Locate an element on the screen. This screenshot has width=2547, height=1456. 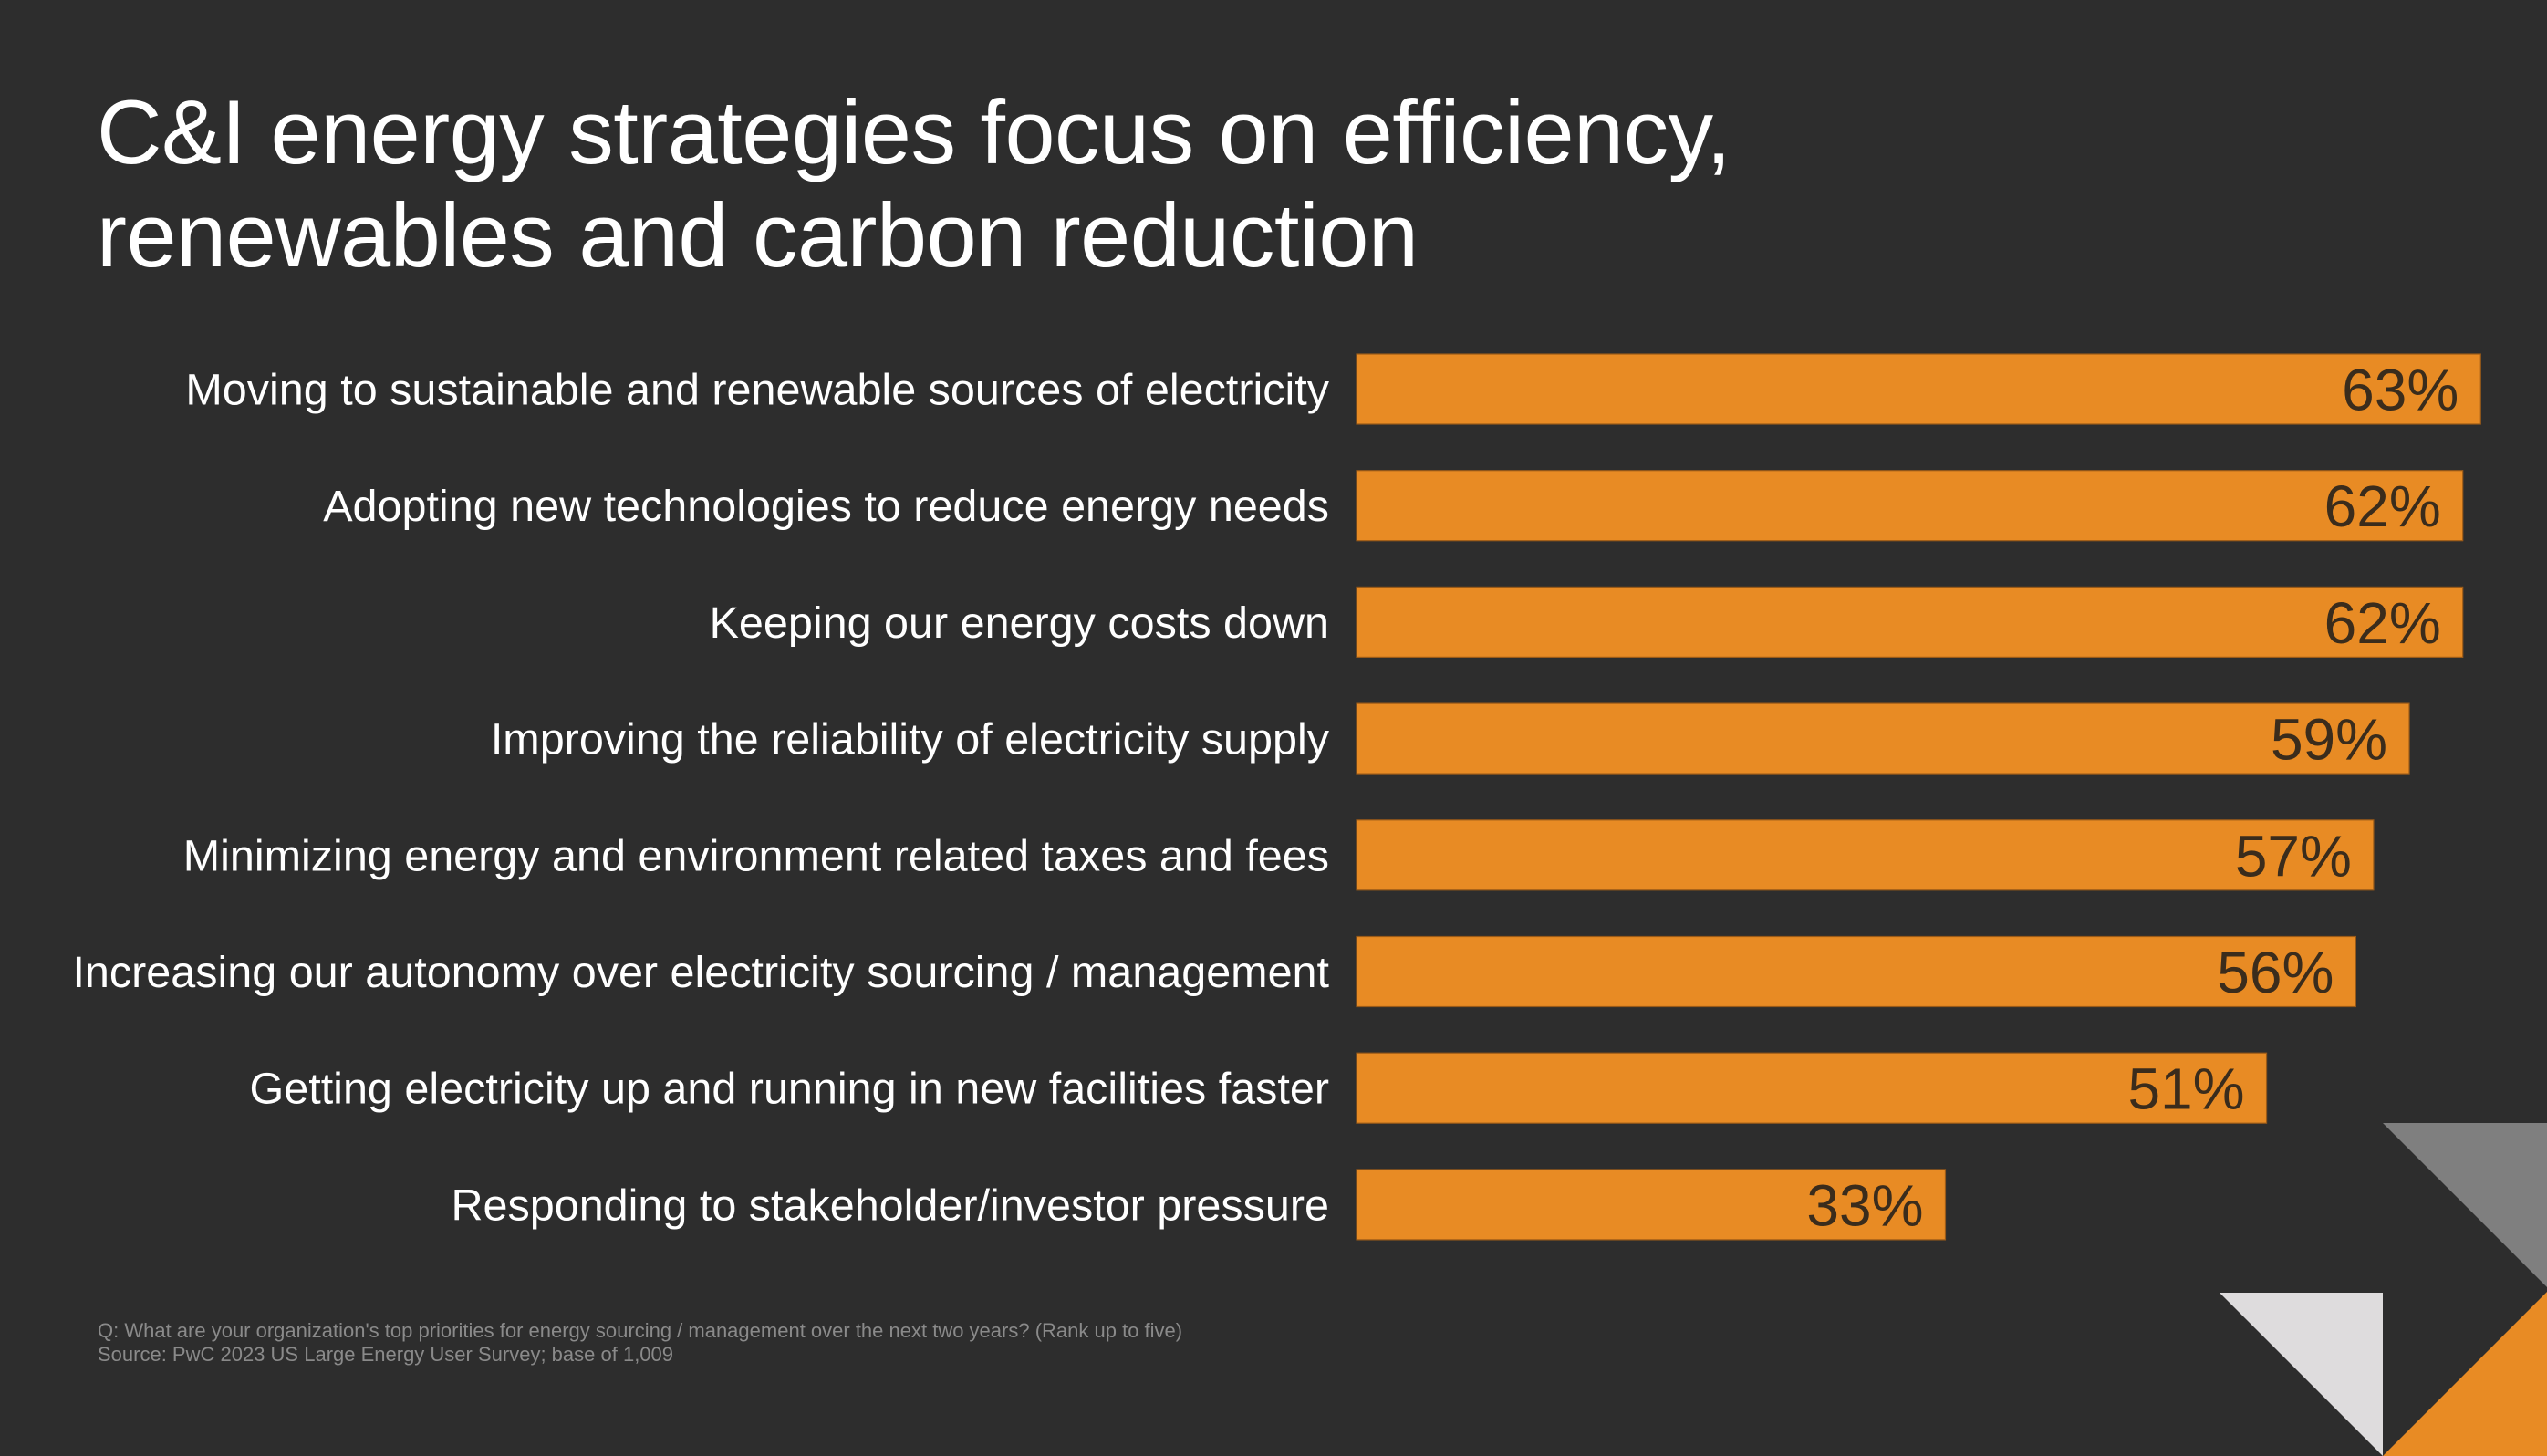
value-label: 59% is located at coordinates (2329, 740).